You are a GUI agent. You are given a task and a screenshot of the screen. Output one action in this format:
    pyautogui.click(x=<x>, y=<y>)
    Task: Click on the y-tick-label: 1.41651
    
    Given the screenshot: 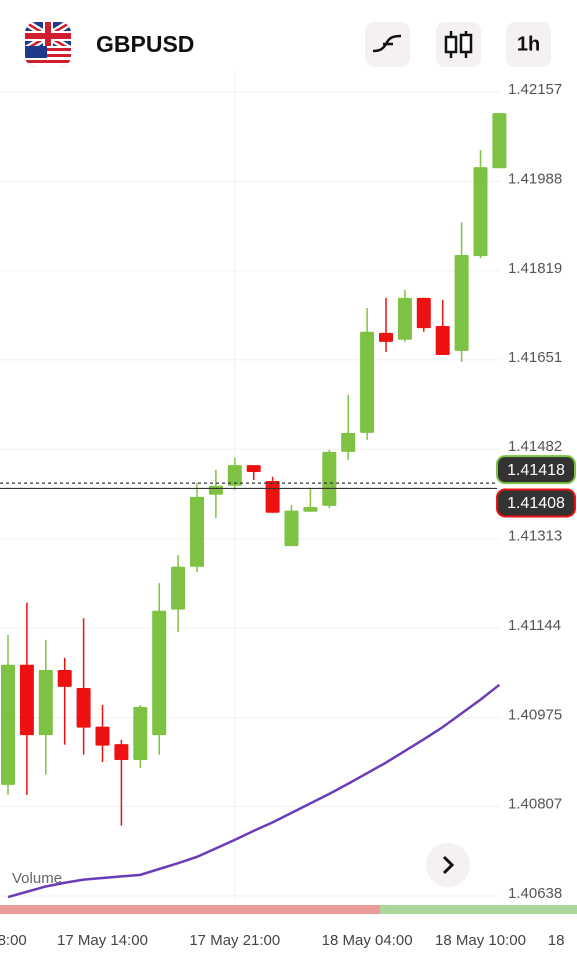 What is the action you would take?
    pyautogui.click(x=535, y=357)
    